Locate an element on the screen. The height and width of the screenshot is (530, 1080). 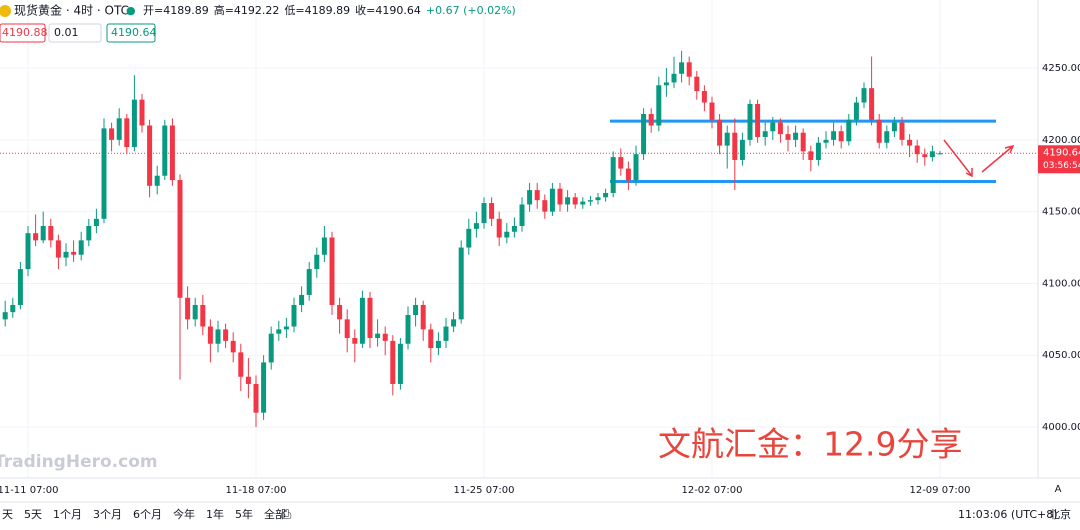
sell-price: 4190.88 is located at coordinates (25, 32).